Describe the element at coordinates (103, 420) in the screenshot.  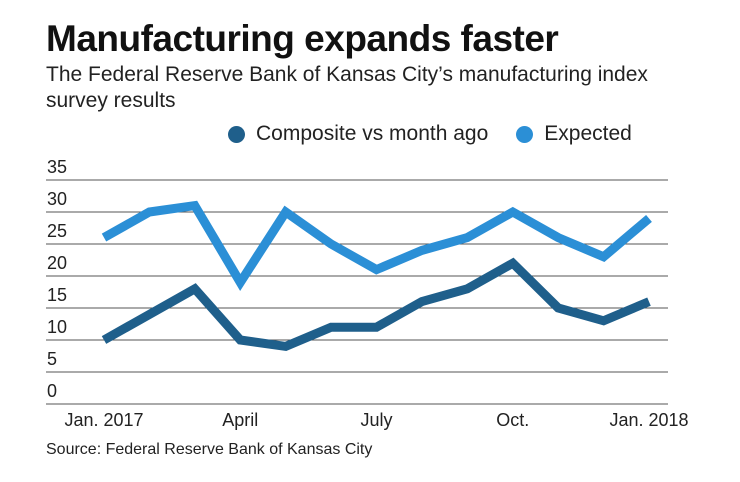
I see `x-tick-label-0: Jan. 2017` at that location.